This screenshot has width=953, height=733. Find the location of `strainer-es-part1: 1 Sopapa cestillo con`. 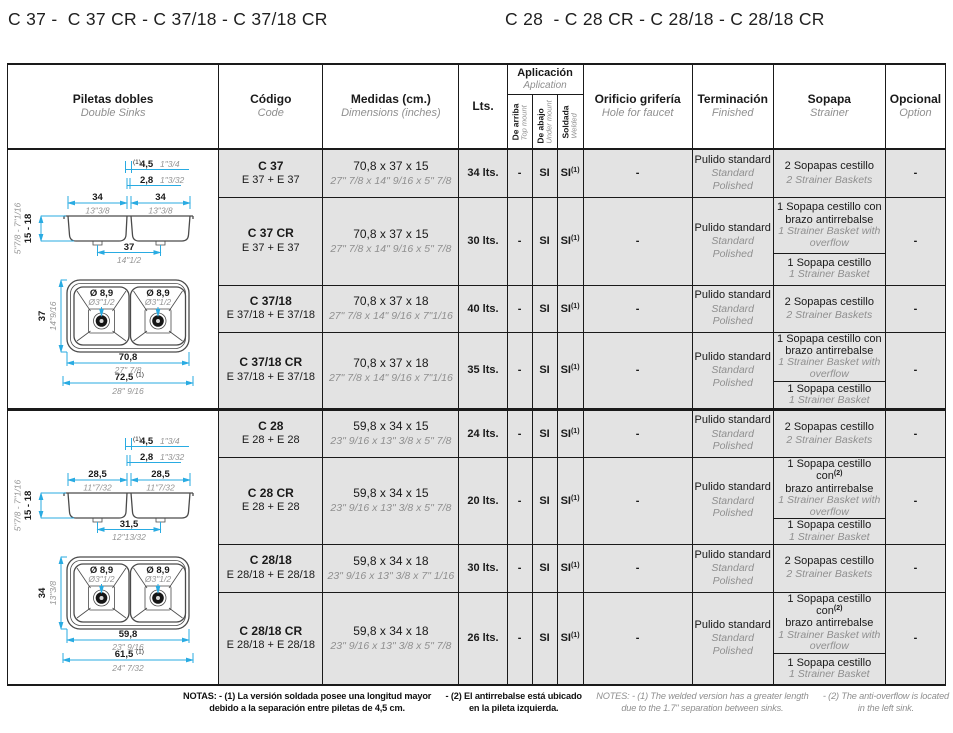

strainer-es-part1: 1 Sopapa cestillo con is located at coordinates (829, 338).